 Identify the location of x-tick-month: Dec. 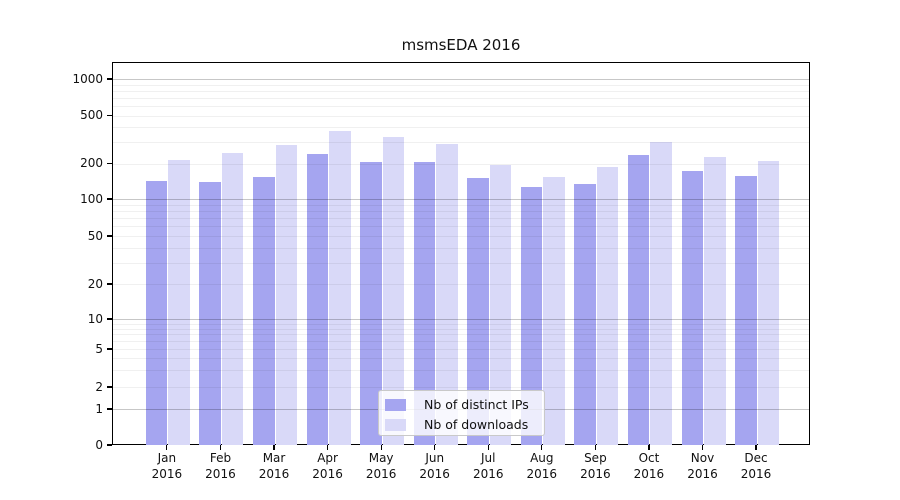
(756, 458).